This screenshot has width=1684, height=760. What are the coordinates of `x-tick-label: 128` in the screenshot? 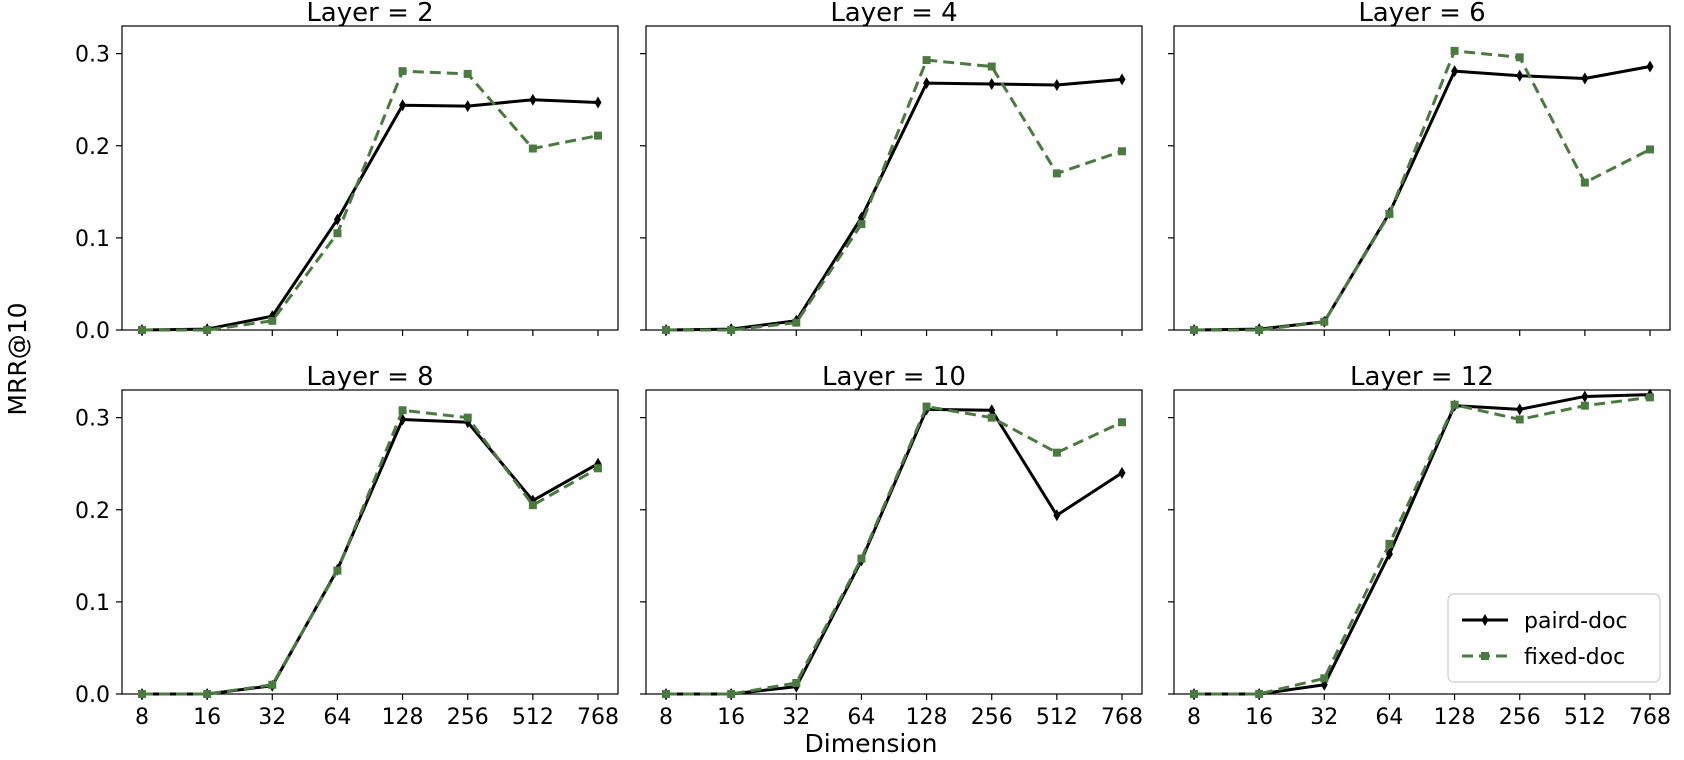 It's located at (927, 717).